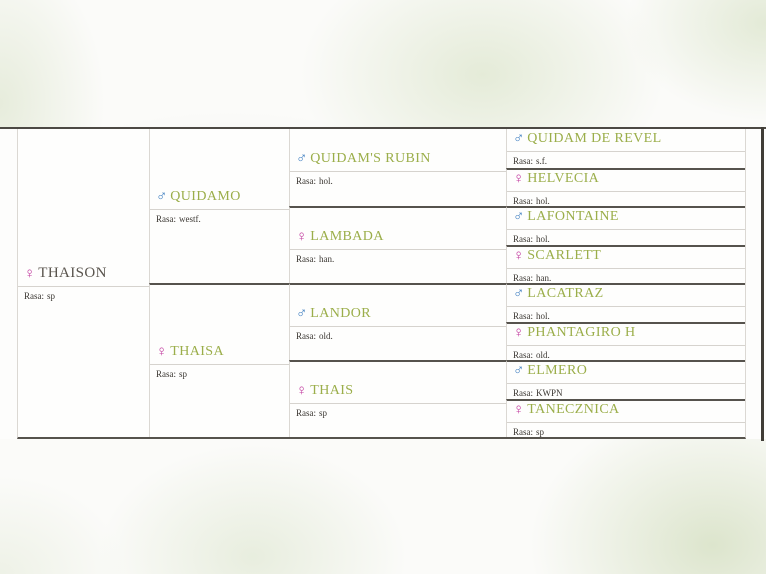  I want to click on pedigree-cell-quidams-rubin: ♂ QUIDAM'S RUBIN Rasa: hol., so click(397, 167).